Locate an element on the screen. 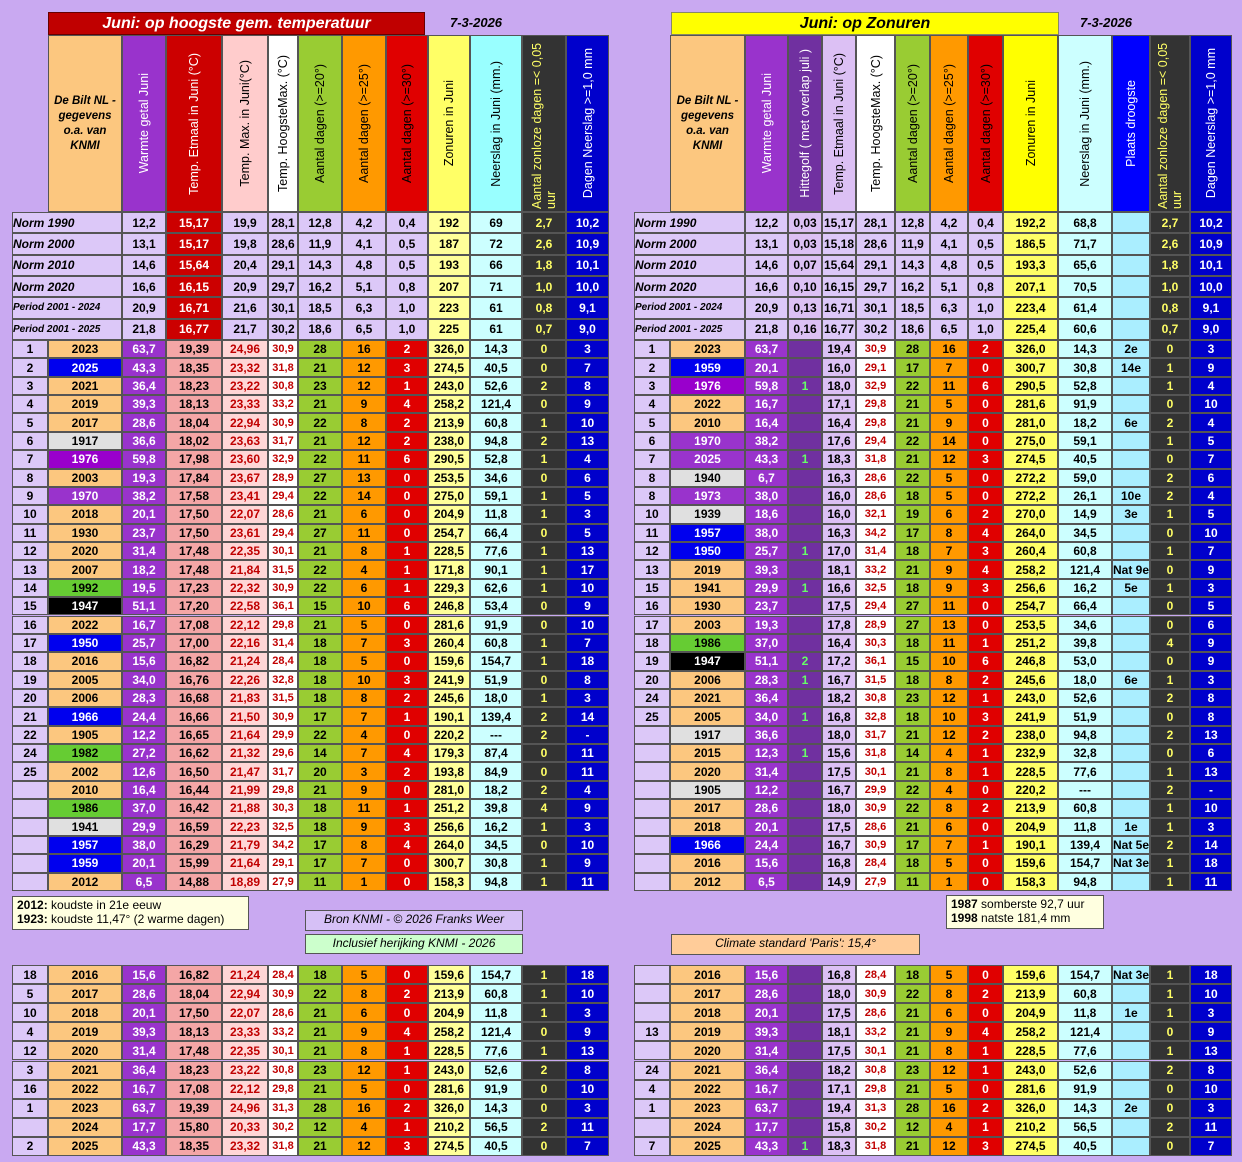 The height and width of the screenshot is (1162, 1242). rank: 2 is located at coordinates (30, 1146).